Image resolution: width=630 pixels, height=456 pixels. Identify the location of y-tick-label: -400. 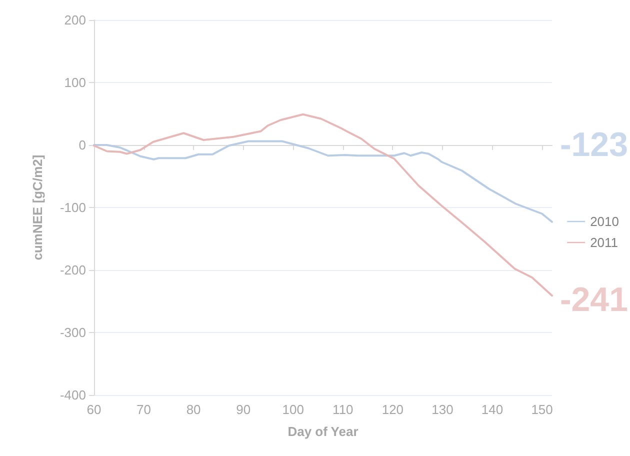
(73, 395).